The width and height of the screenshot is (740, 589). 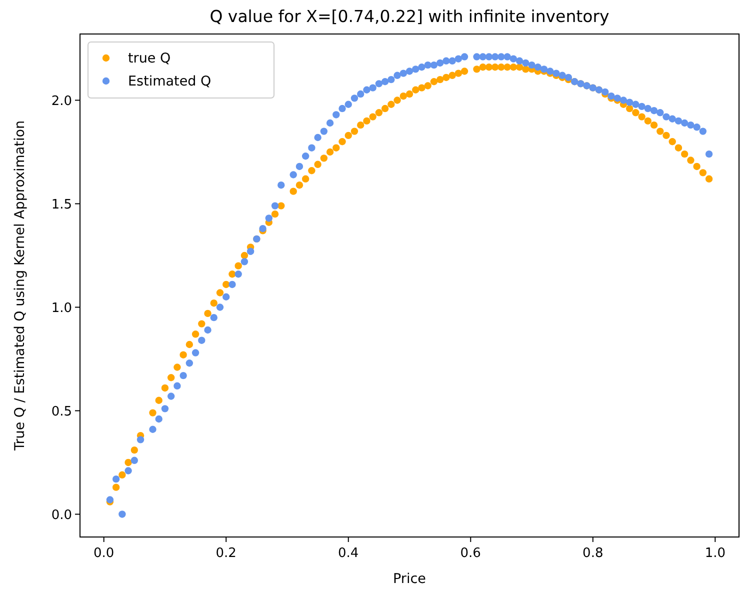 What do you see at coordinates (593, 553) in the screenshot?
I see `x-tick-label: 0.8` at bounding box center [593, 553].